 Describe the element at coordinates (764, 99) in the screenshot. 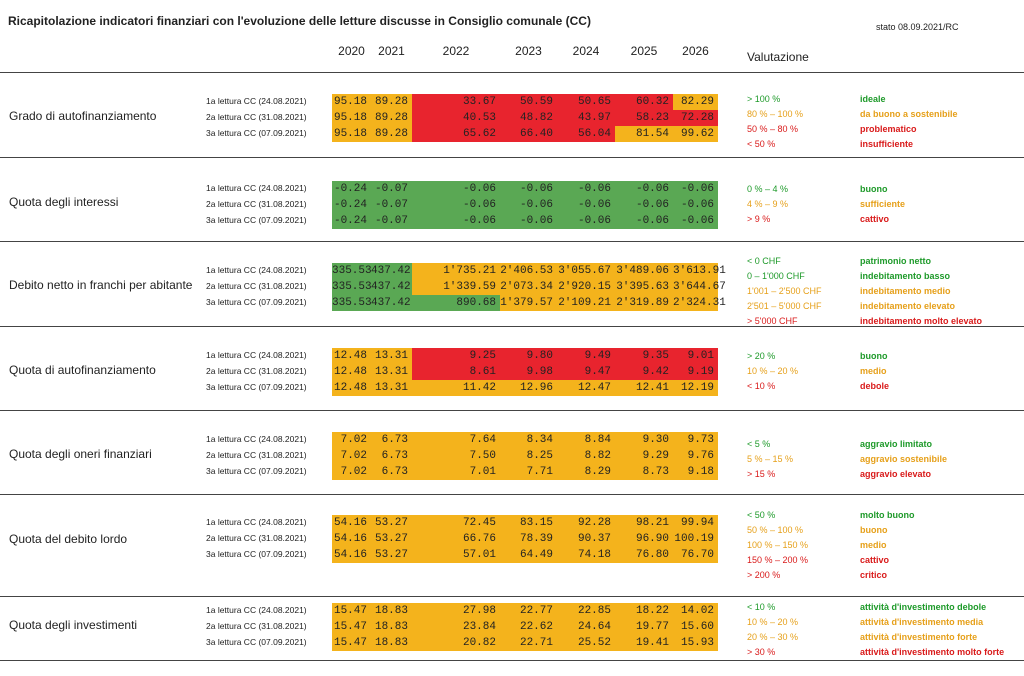

I see `criterion-range: > 100 %` at that location.